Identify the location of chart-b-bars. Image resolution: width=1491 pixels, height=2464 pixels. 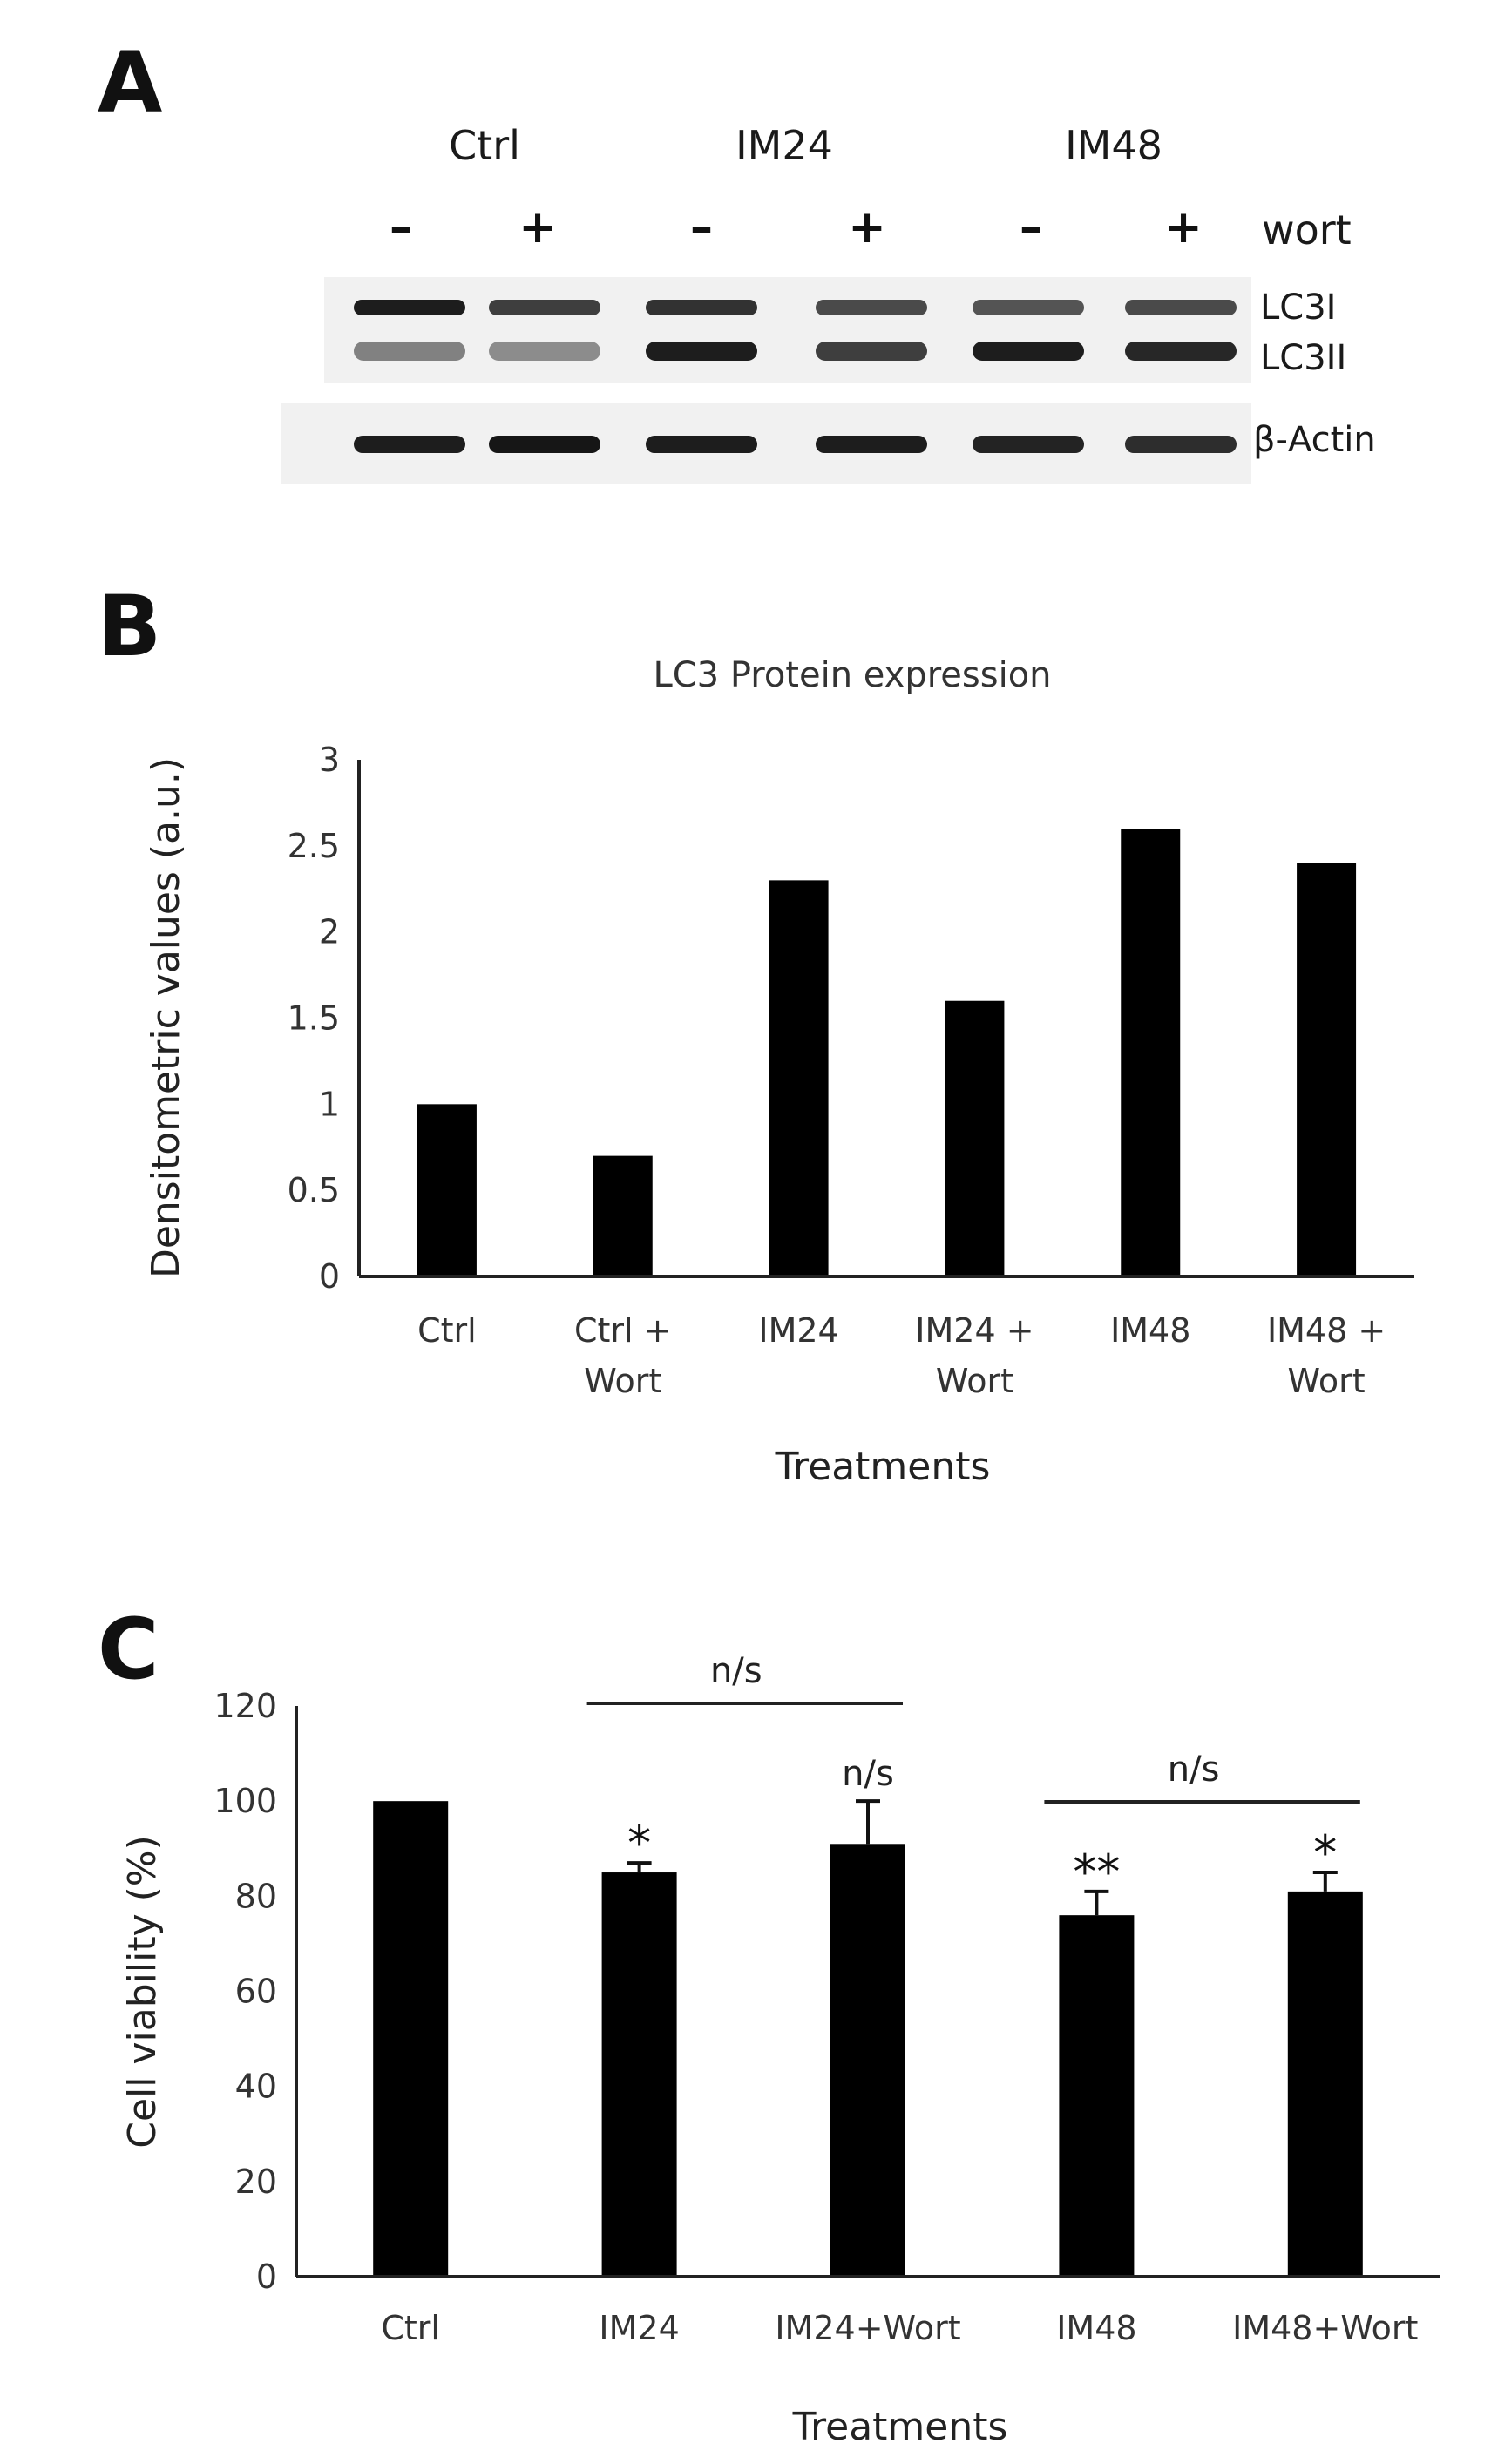
(887, 1052).